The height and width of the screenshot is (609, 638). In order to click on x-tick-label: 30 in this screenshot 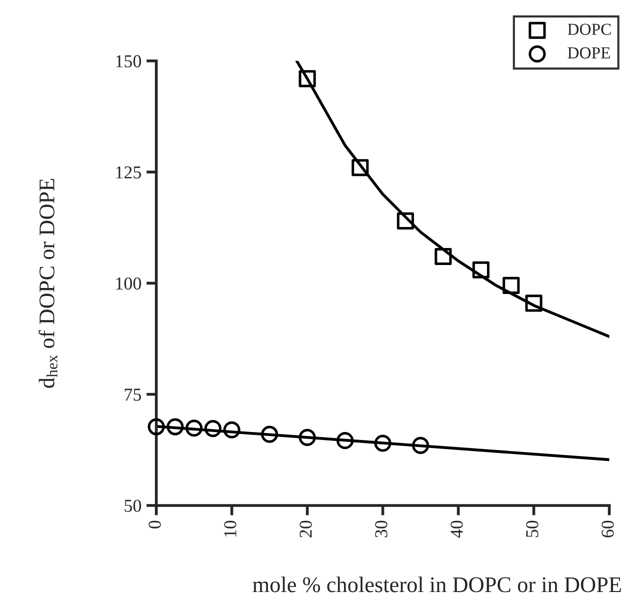, I will do `click(381, 529)`.